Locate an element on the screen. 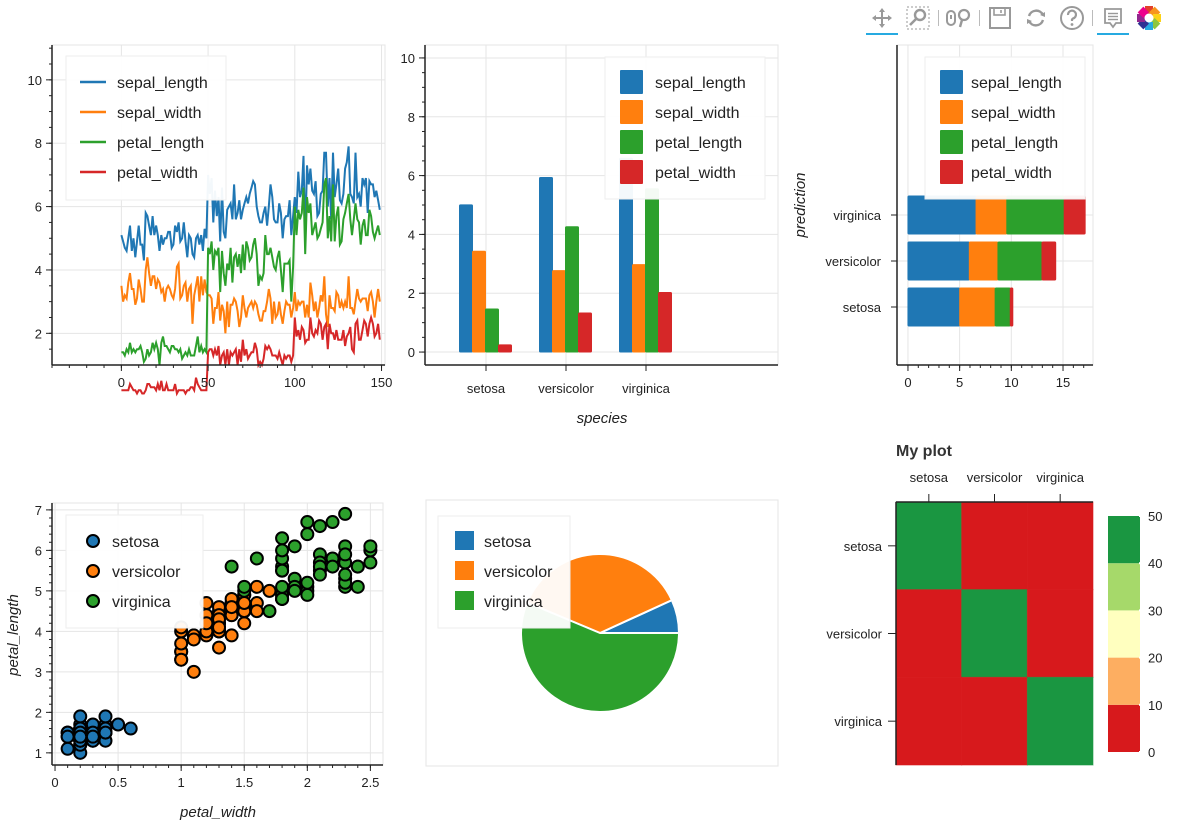  line-series-sepal_length is located at coordinates (250, 203).